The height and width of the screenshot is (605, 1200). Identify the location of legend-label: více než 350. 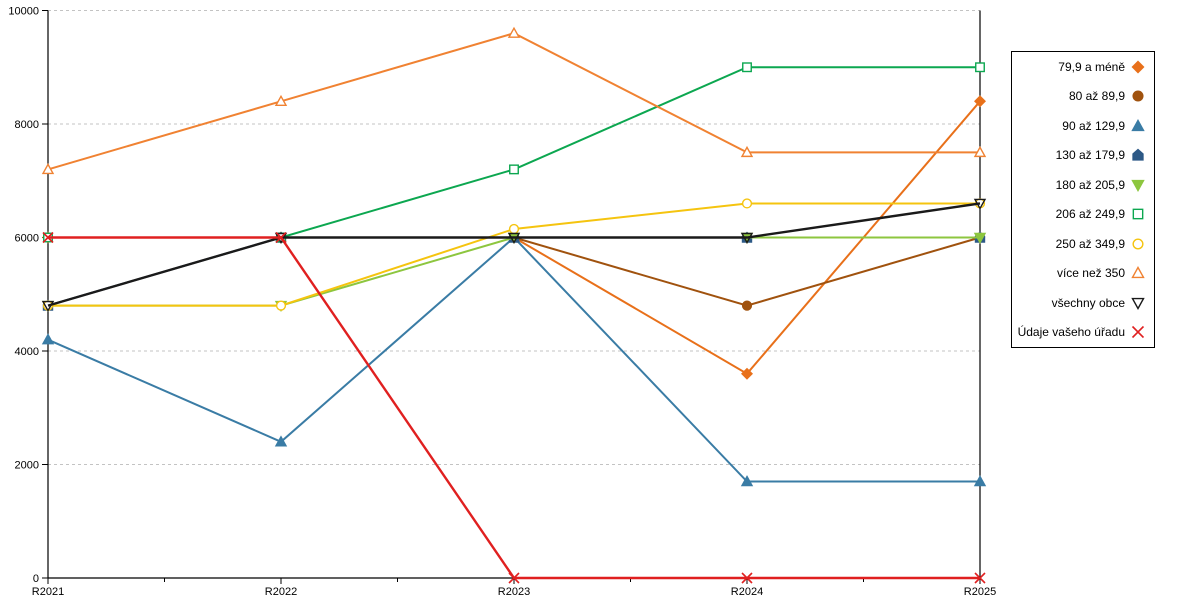
(1090, 273).